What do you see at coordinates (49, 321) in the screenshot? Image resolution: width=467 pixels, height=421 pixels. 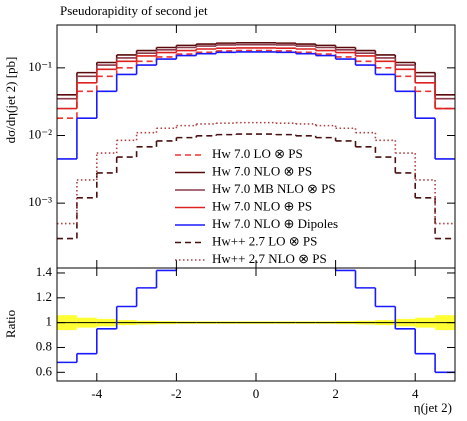 I see `y-tick-label: 1` at bounding box center [49, 321].